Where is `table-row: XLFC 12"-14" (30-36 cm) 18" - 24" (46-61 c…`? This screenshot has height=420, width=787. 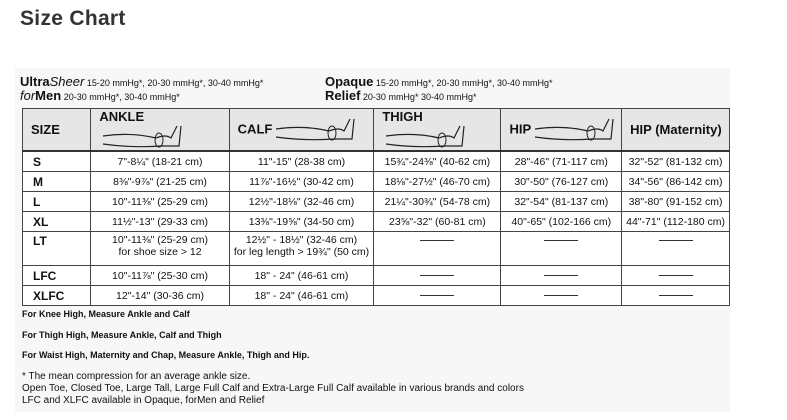
table-row: XLFC 12"-14" (30-36 cm) 18" - 24" (46-61 c… is located at coordinates (375, 295).